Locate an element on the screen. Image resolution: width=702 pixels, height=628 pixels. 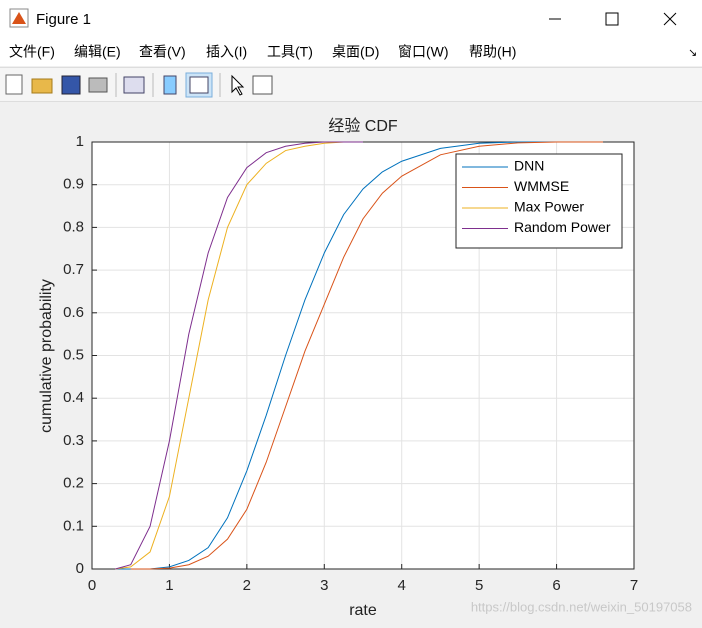
print-icon is located at coordinates (98, 85).